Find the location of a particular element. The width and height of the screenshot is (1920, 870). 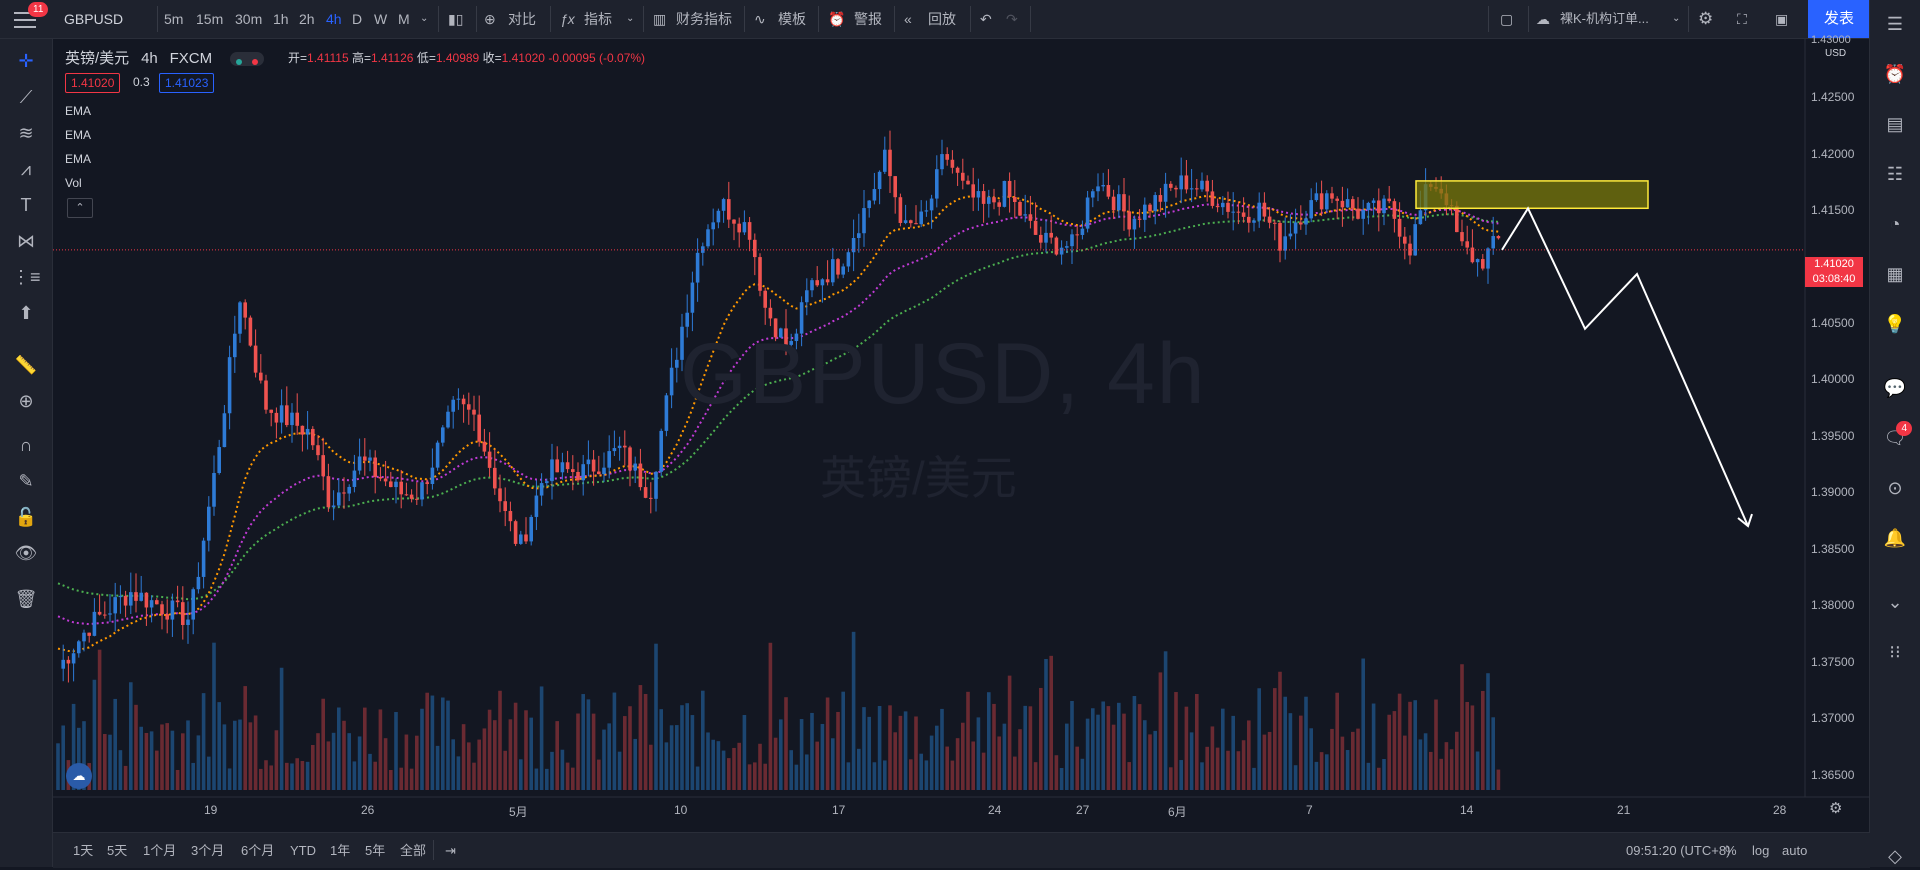

ruler-icon: 📏 is located at coordinates (26, 365).